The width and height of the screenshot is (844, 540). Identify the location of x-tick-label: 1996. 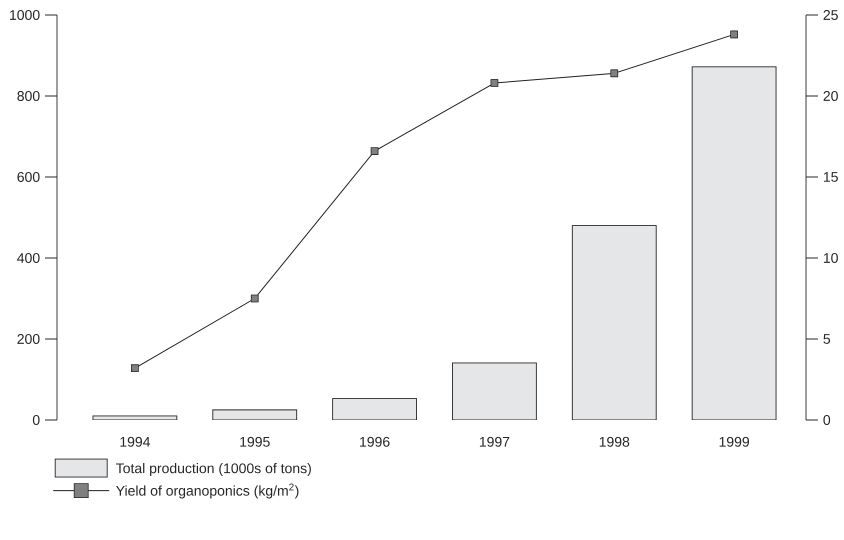
(375, 441).